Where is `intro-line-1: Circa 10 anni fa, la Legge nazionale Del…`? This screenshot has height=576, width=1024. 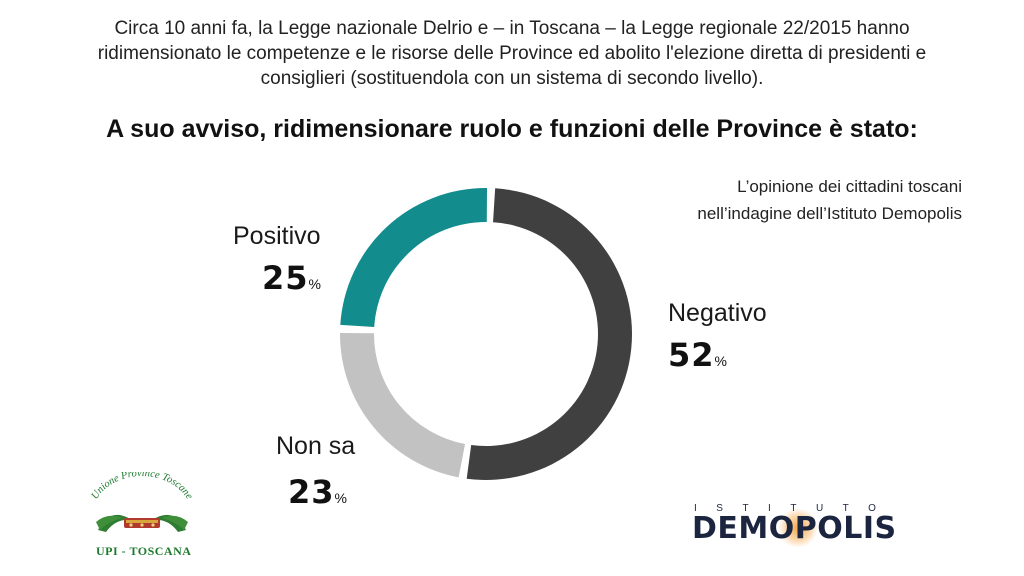
intro-line-1: Circa 10 anni fa, la Legge nazionale Del… is located at coordinates (512, 28).